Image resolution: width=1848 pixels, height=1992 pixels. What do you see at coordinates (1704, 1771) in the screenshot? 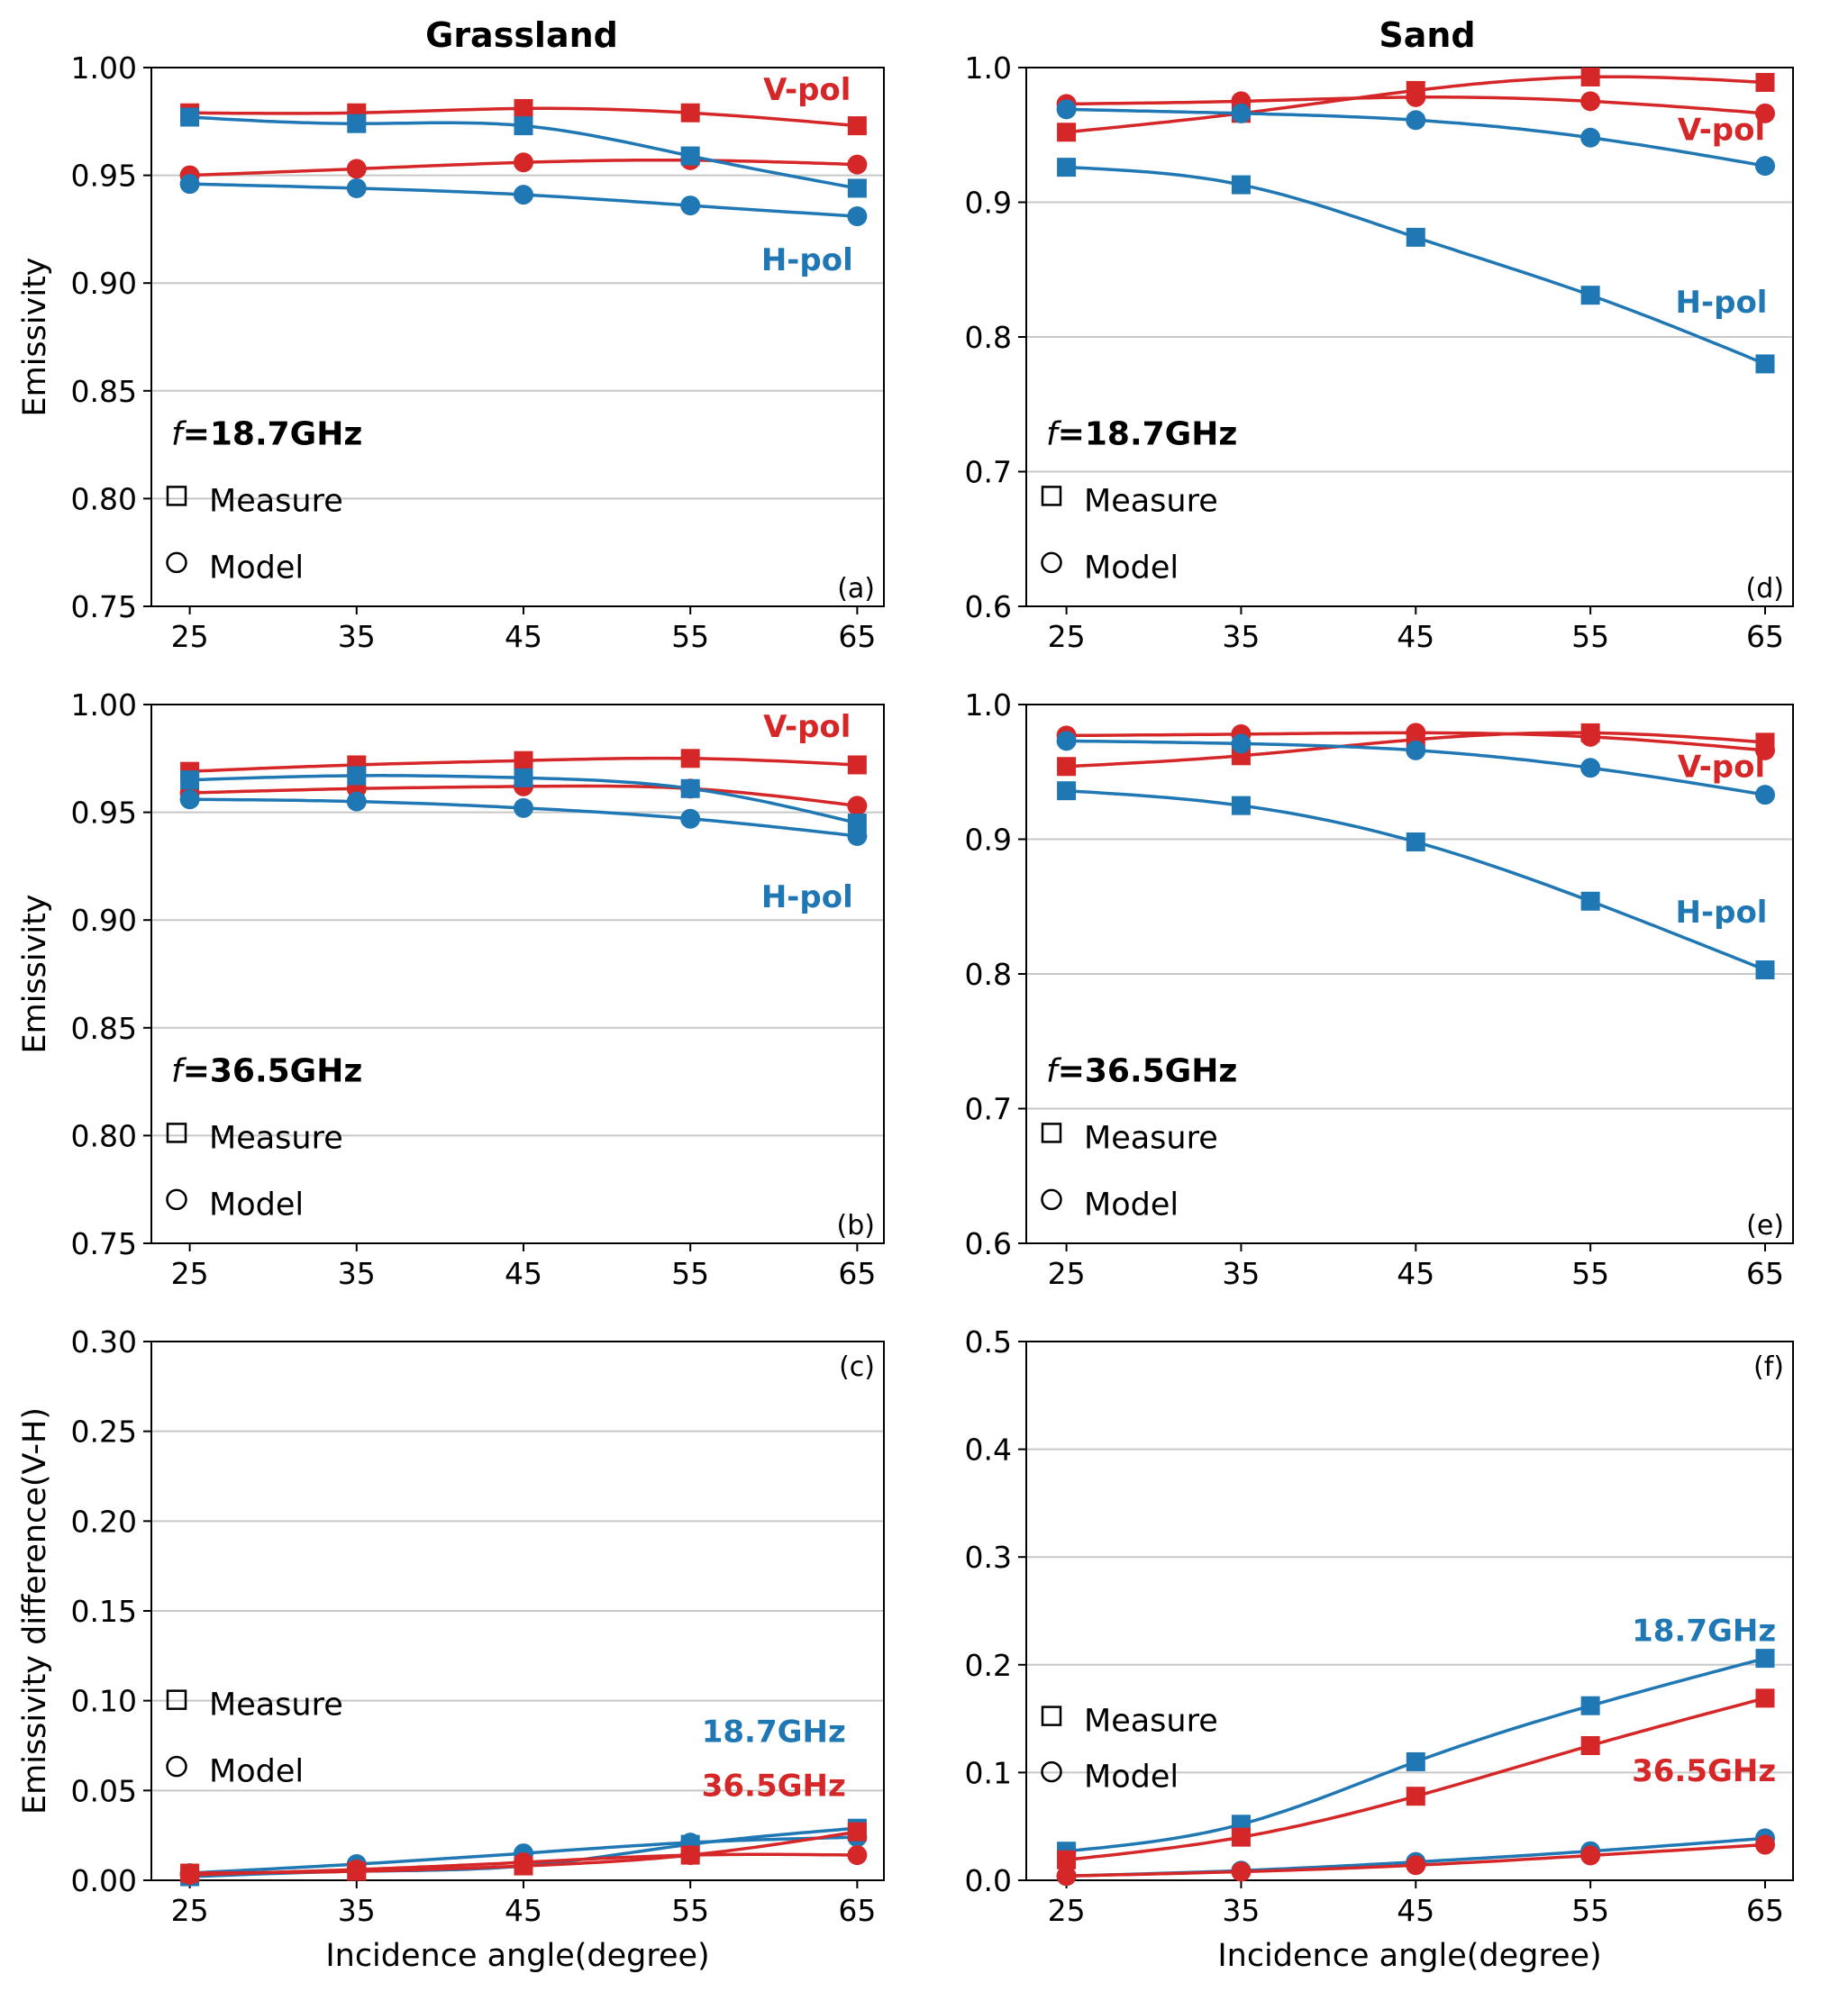
I see `annotation-36-5ghz: 36.5GHz` at bounding box center [1704, 1771].